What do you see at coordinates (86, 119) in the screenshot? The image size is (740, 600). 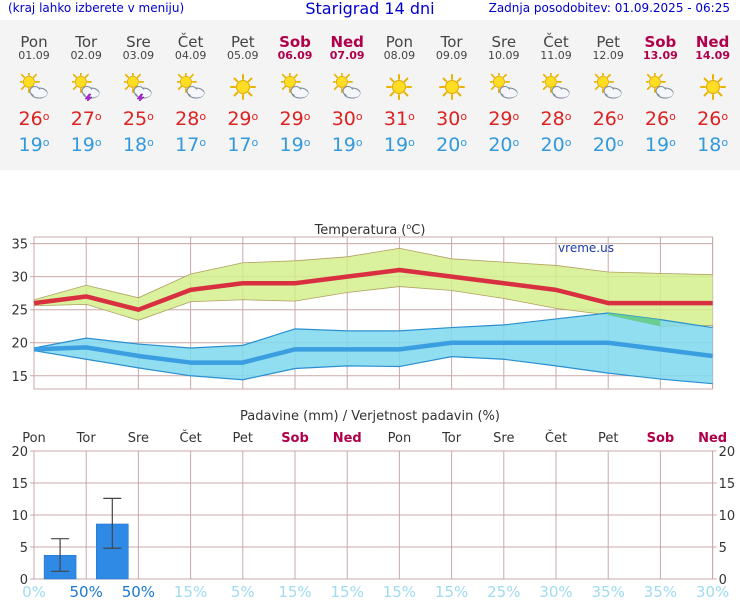 I see `max-temperature: 27o` at bounding box center [86, 119].